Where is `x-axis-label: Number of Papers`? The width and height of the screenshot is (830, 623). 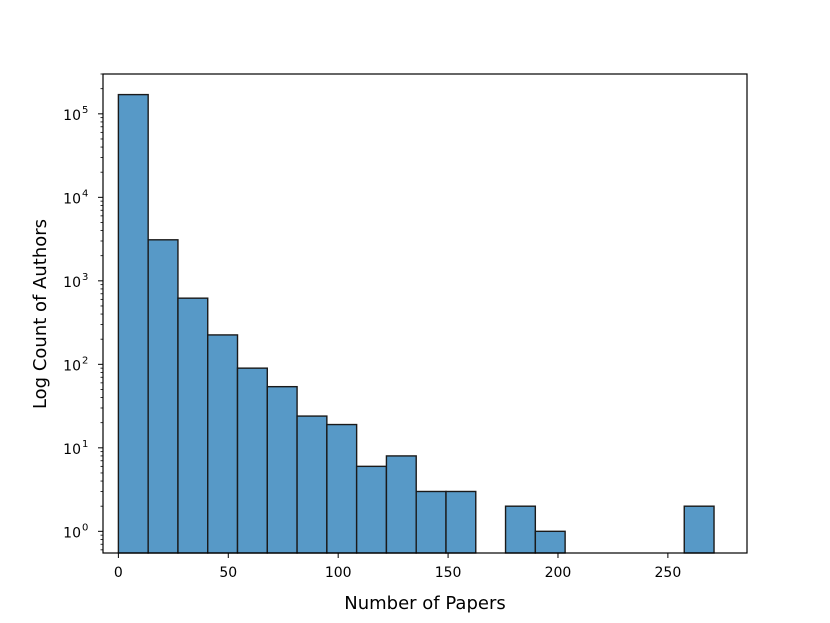 x-axis-label: Number of Papers is located at coordinates (424, 603).